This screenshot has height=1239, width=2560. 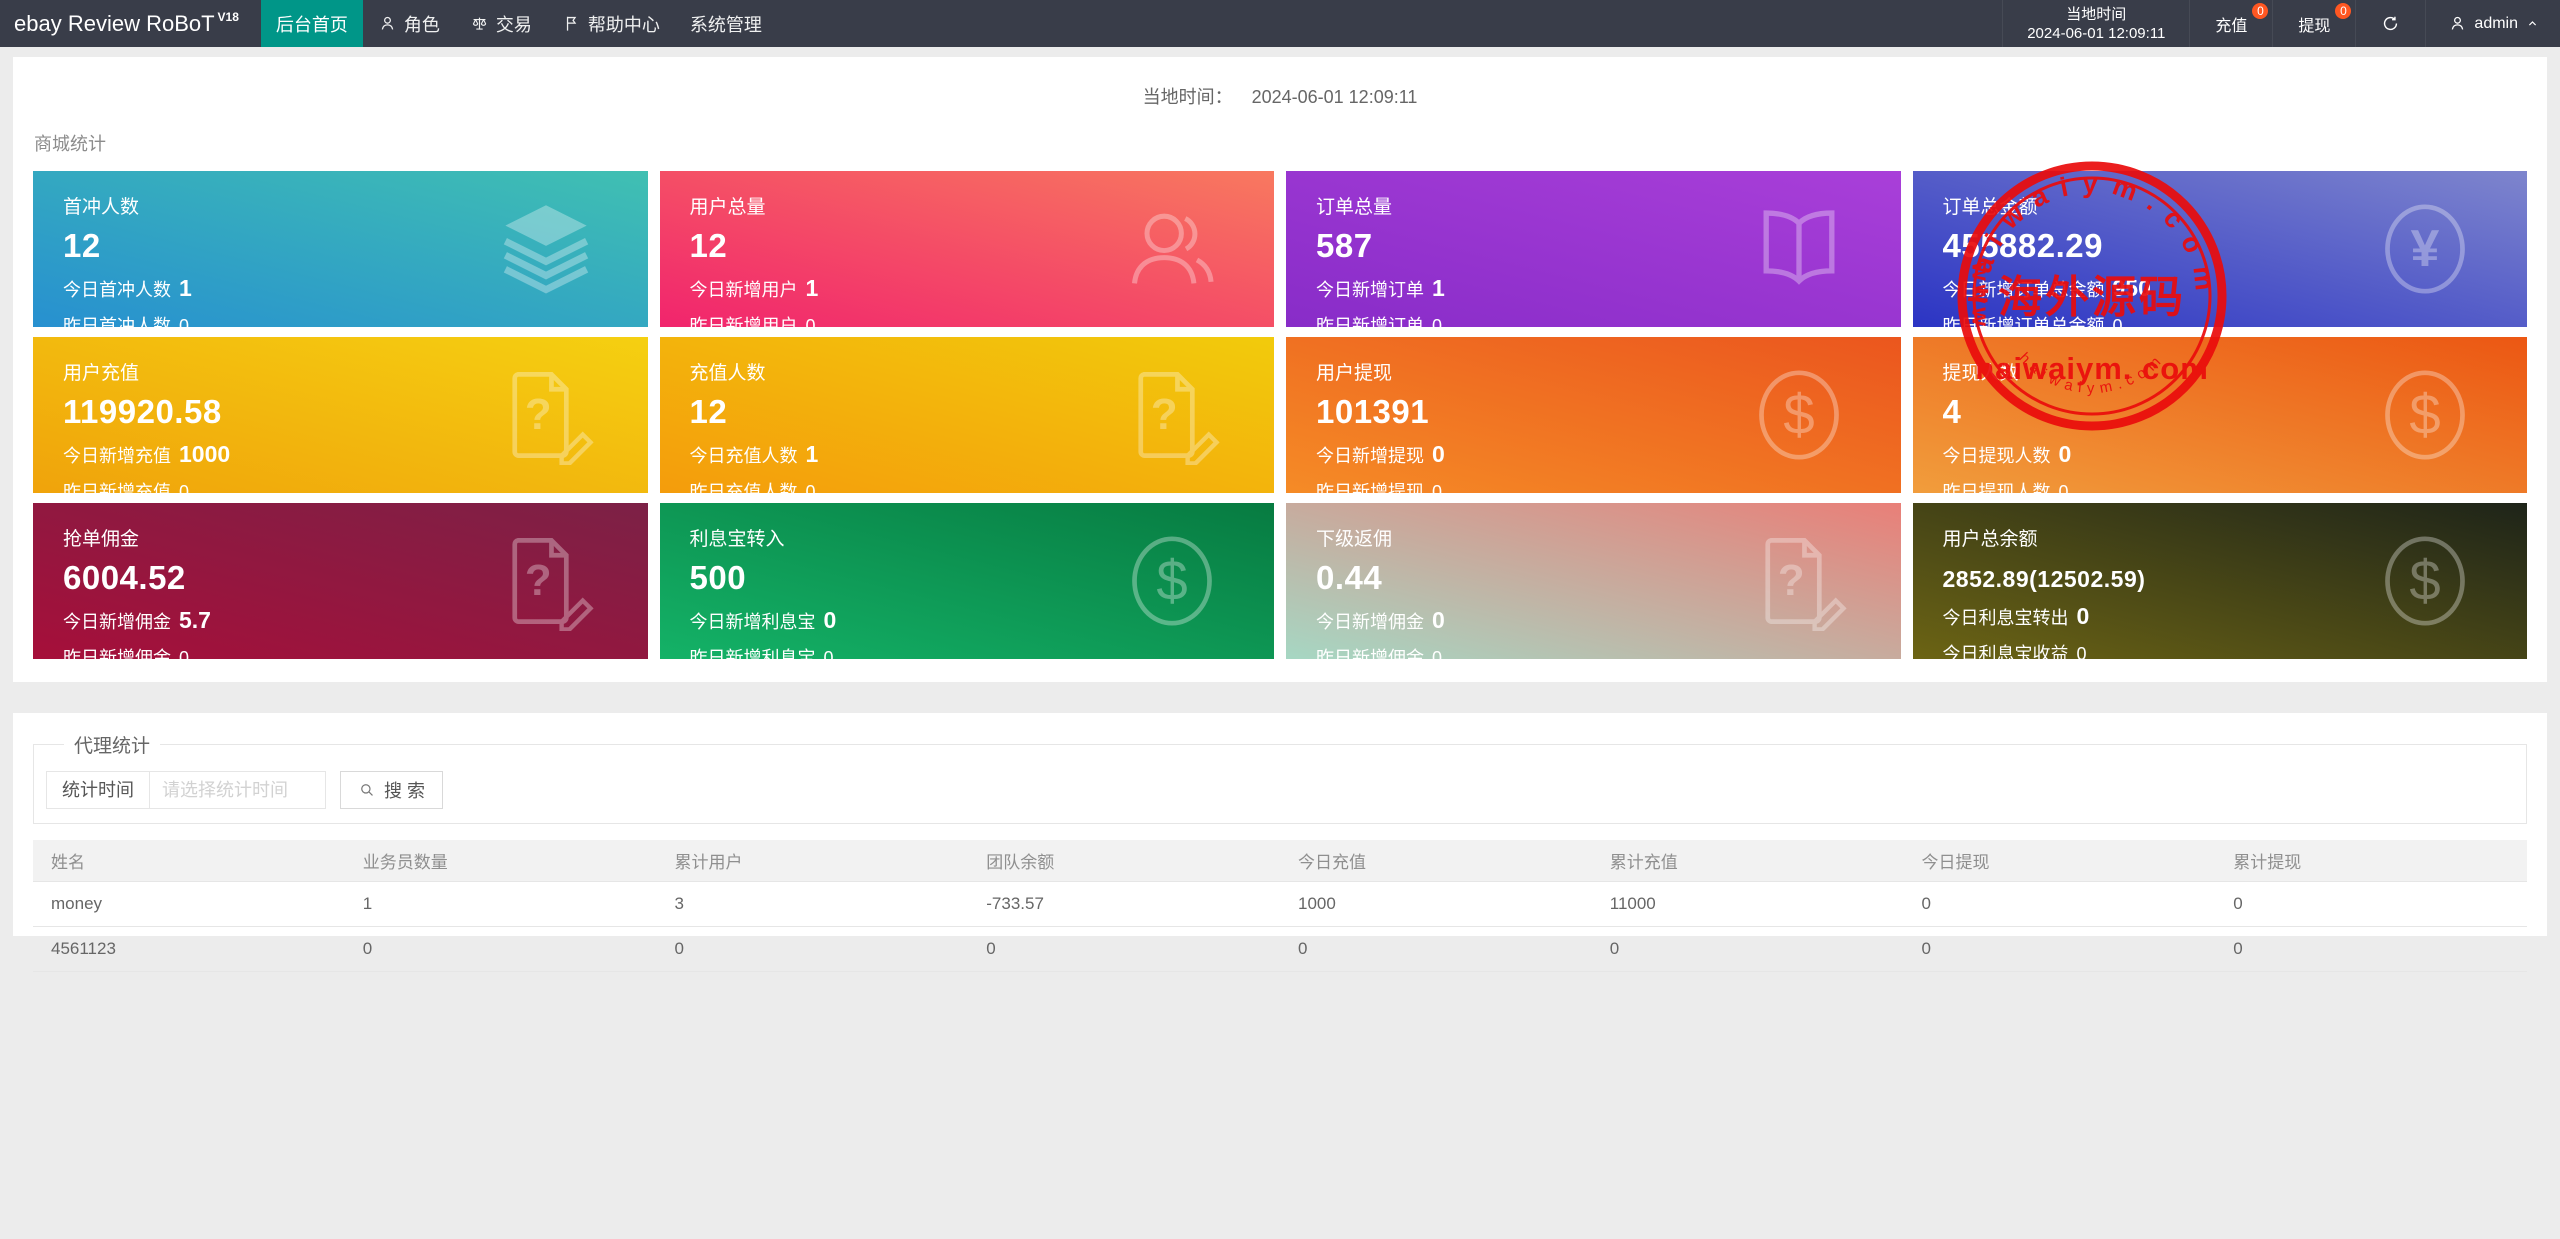 I want to click on table-cell: money, so click(x=189, y=904).